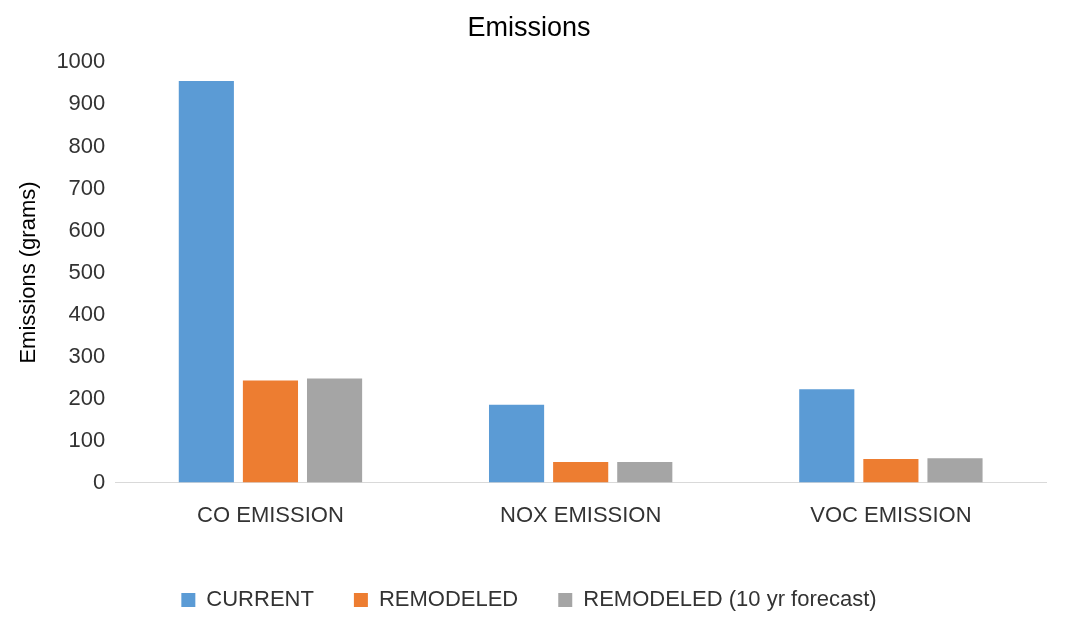  What do you see at coordinates (87, 229) in the screenshot?
I see `y-tick-label: 600` at bounding box center [87, 229].